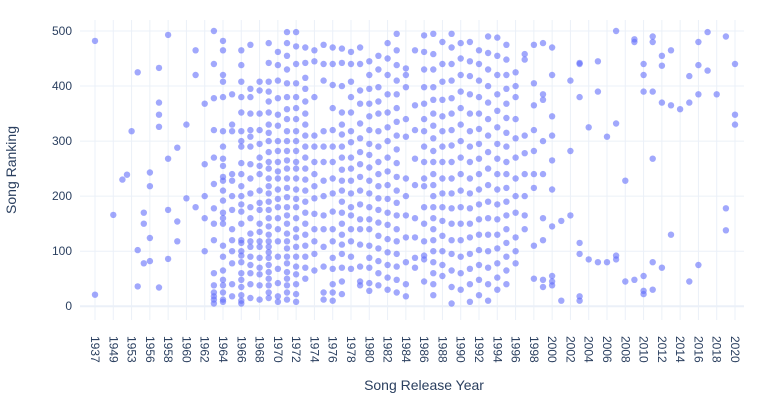 The image size is (784, 400). What do you see at coordinates (534, 349) in the screenshot?
I see `x-tick-label: 1998` at bounding box center [534, 349].